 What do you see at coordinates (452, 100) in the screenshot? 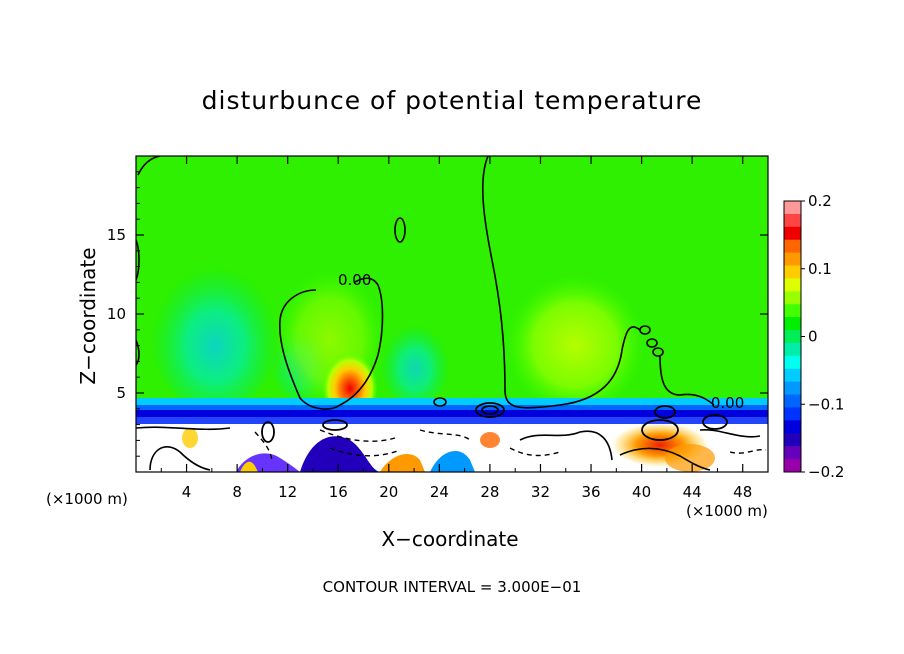
I see `chart-title: disturbunce of potential temperature` at bounding box center [452, 100].